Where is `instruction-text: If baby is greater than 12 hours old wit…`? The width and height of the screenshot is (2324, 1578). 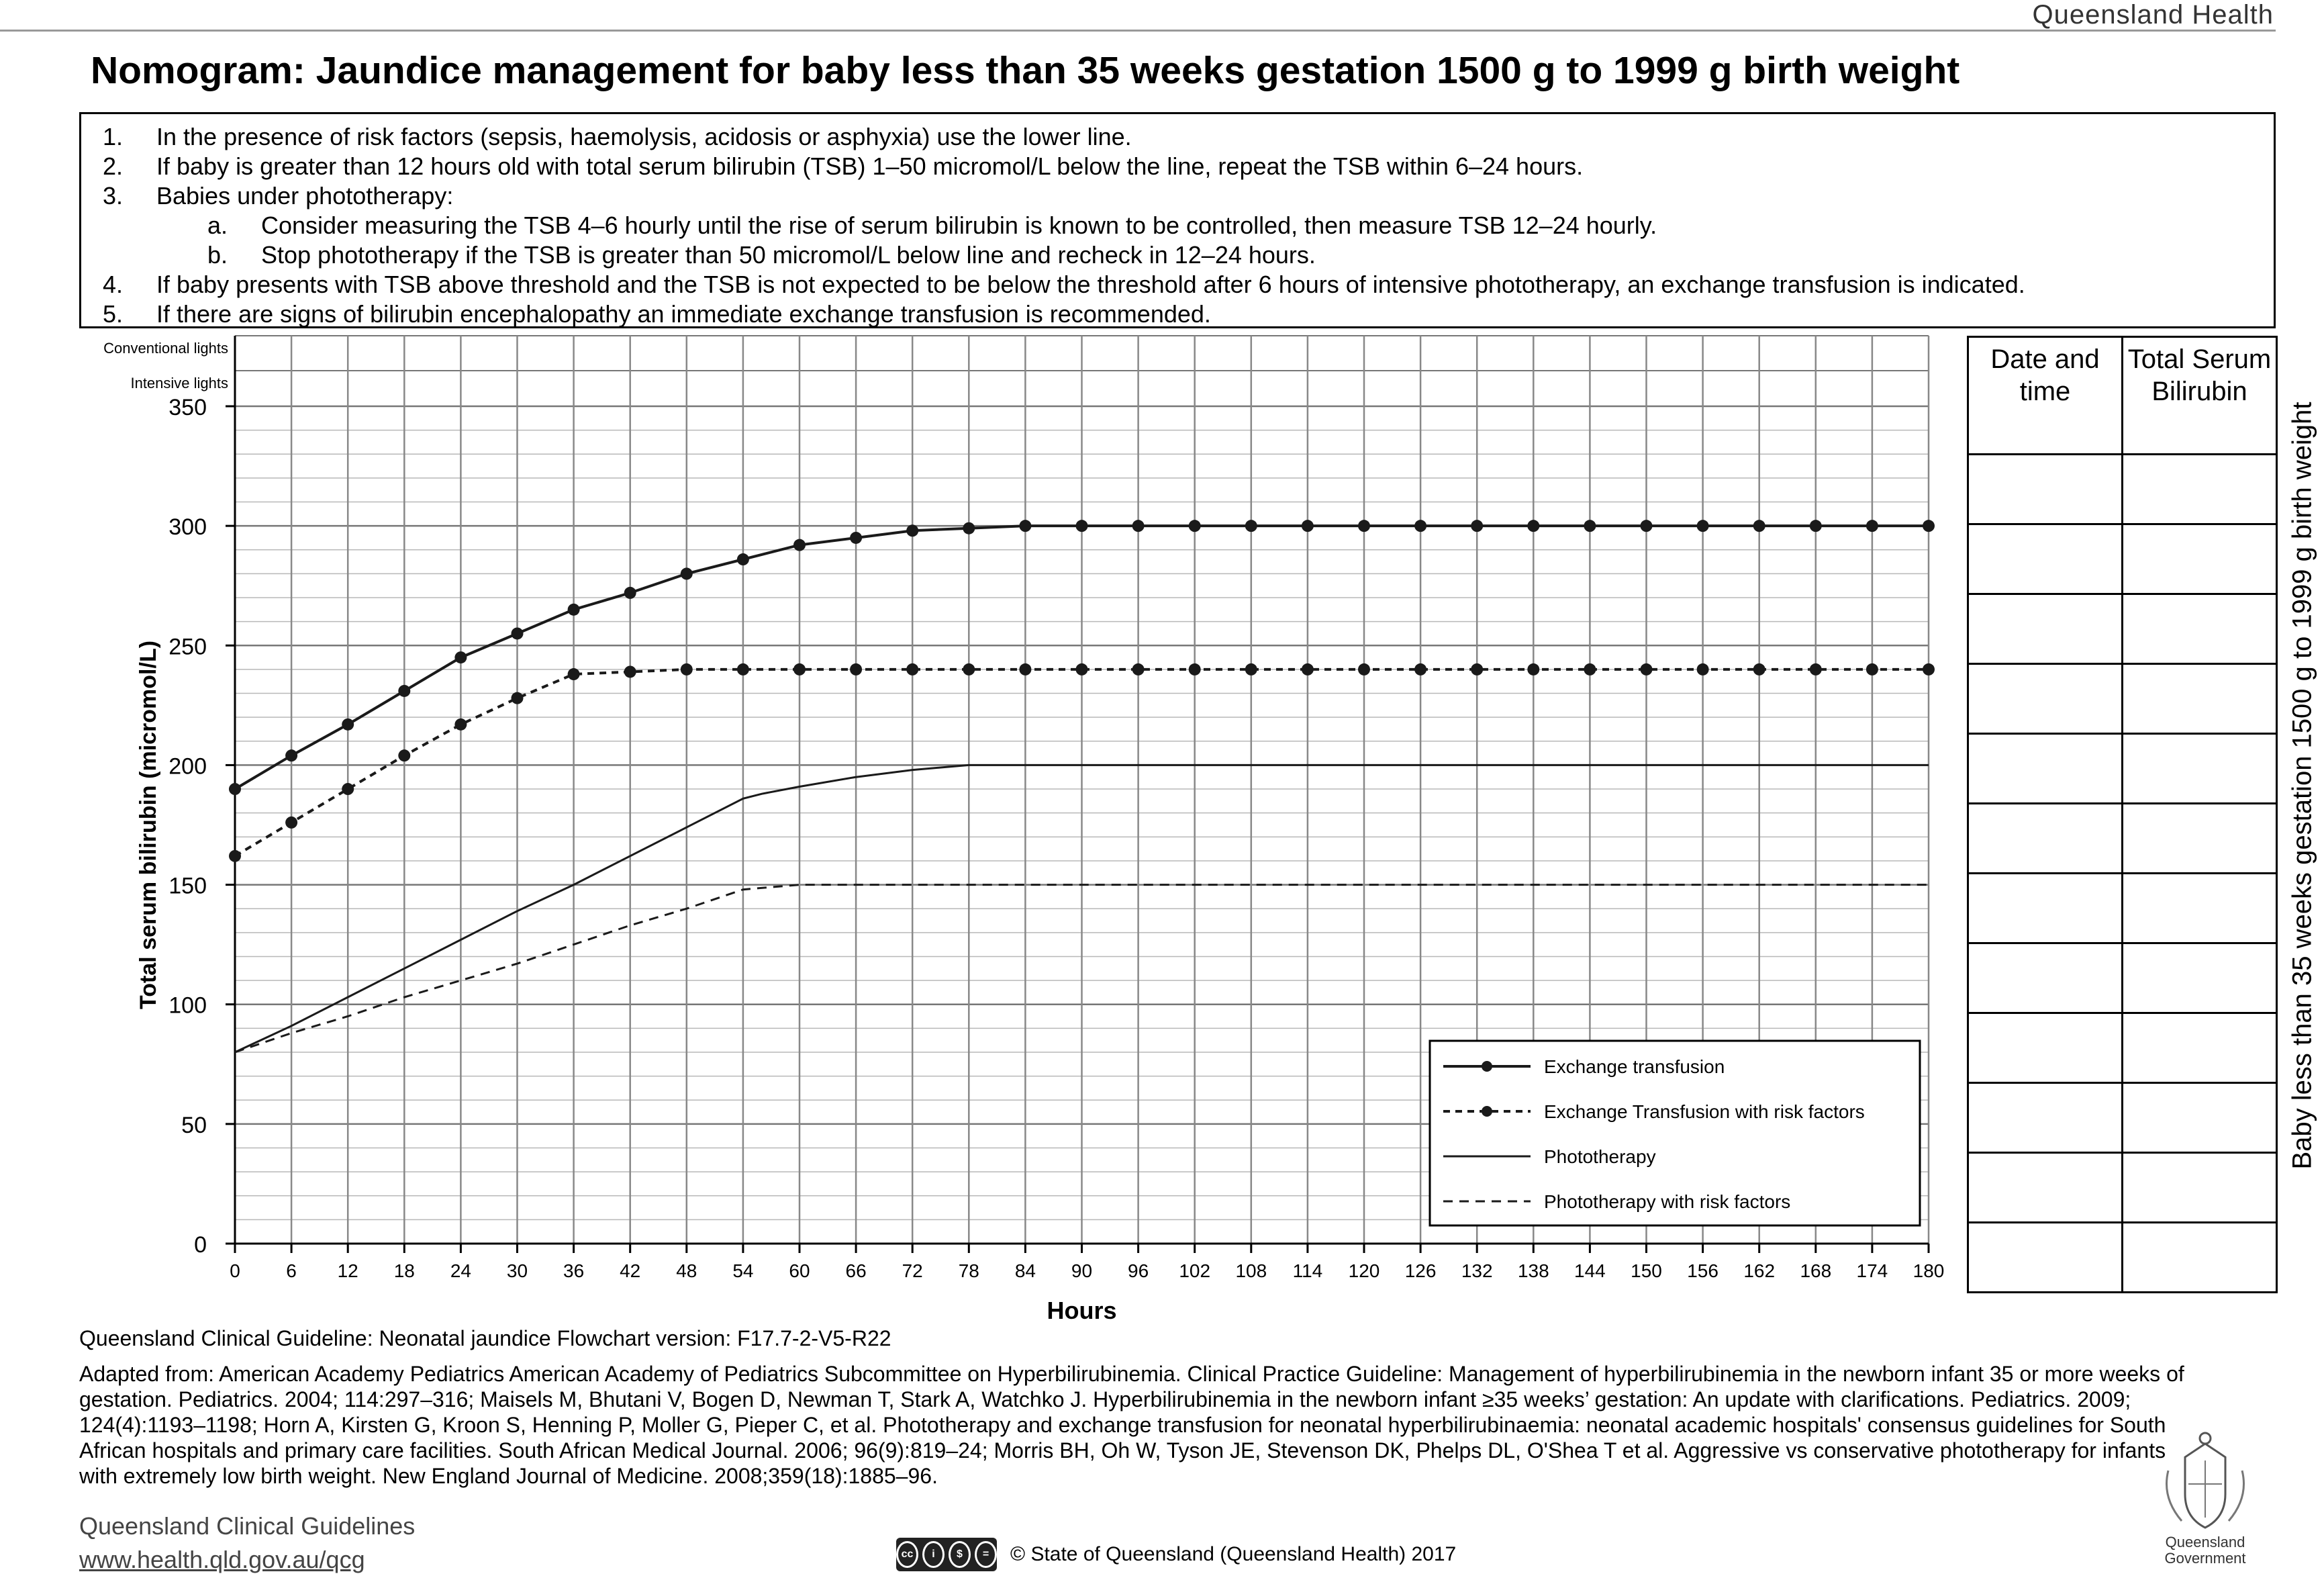 instruction-text: If baby is greater than 12 hours old wit… is located at coordinates (870, 166).